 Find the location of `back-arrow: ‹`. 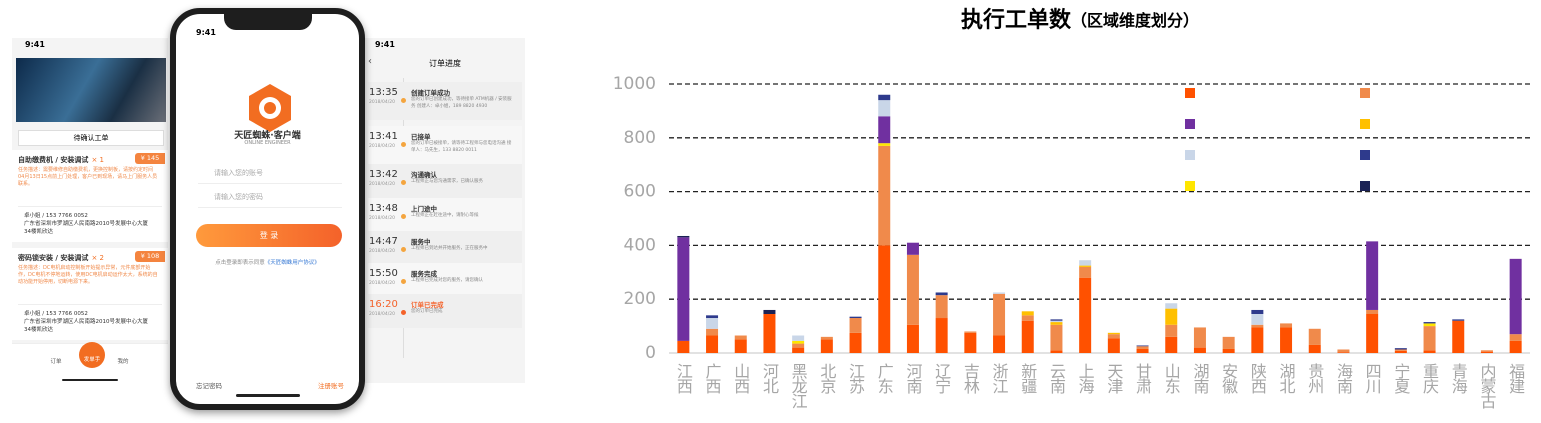

back-arrow: ‹ is located at coordinates (370, 61).